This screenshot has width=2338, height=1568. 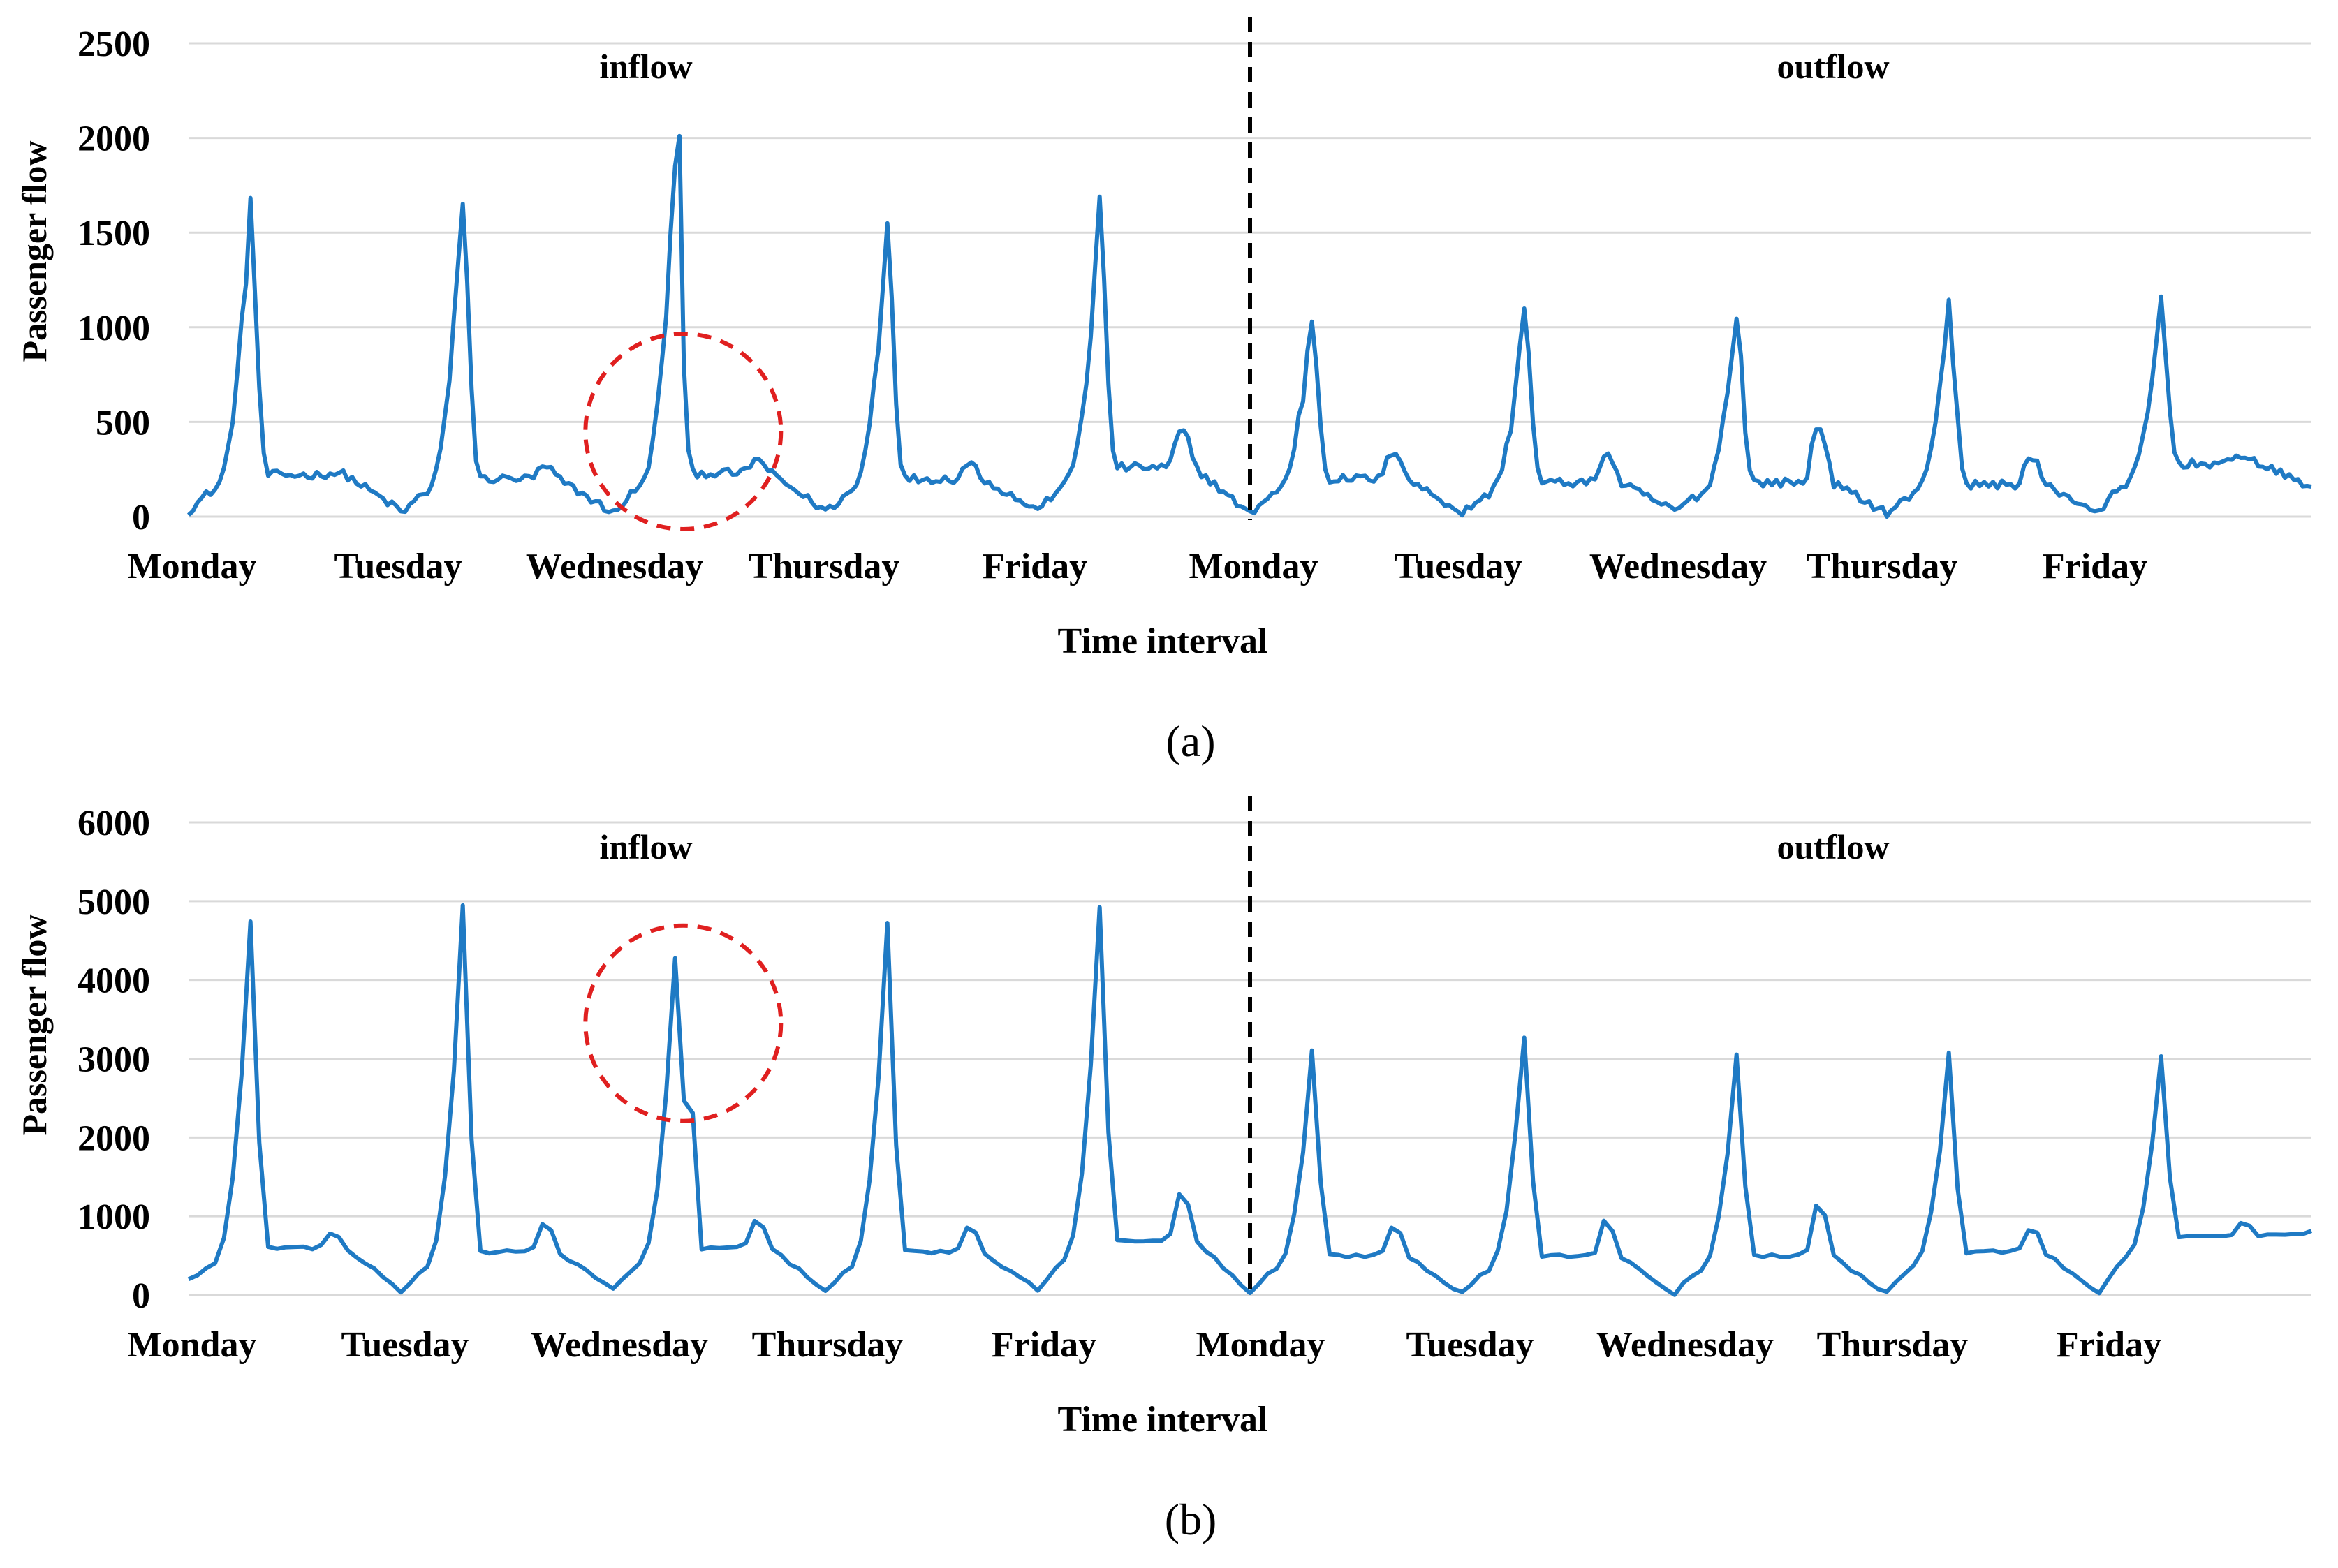 What do you see at coordinates (114, 44) in the screenshot?
I see `y-tick-label: 2500` at bounding box center [114, 44].